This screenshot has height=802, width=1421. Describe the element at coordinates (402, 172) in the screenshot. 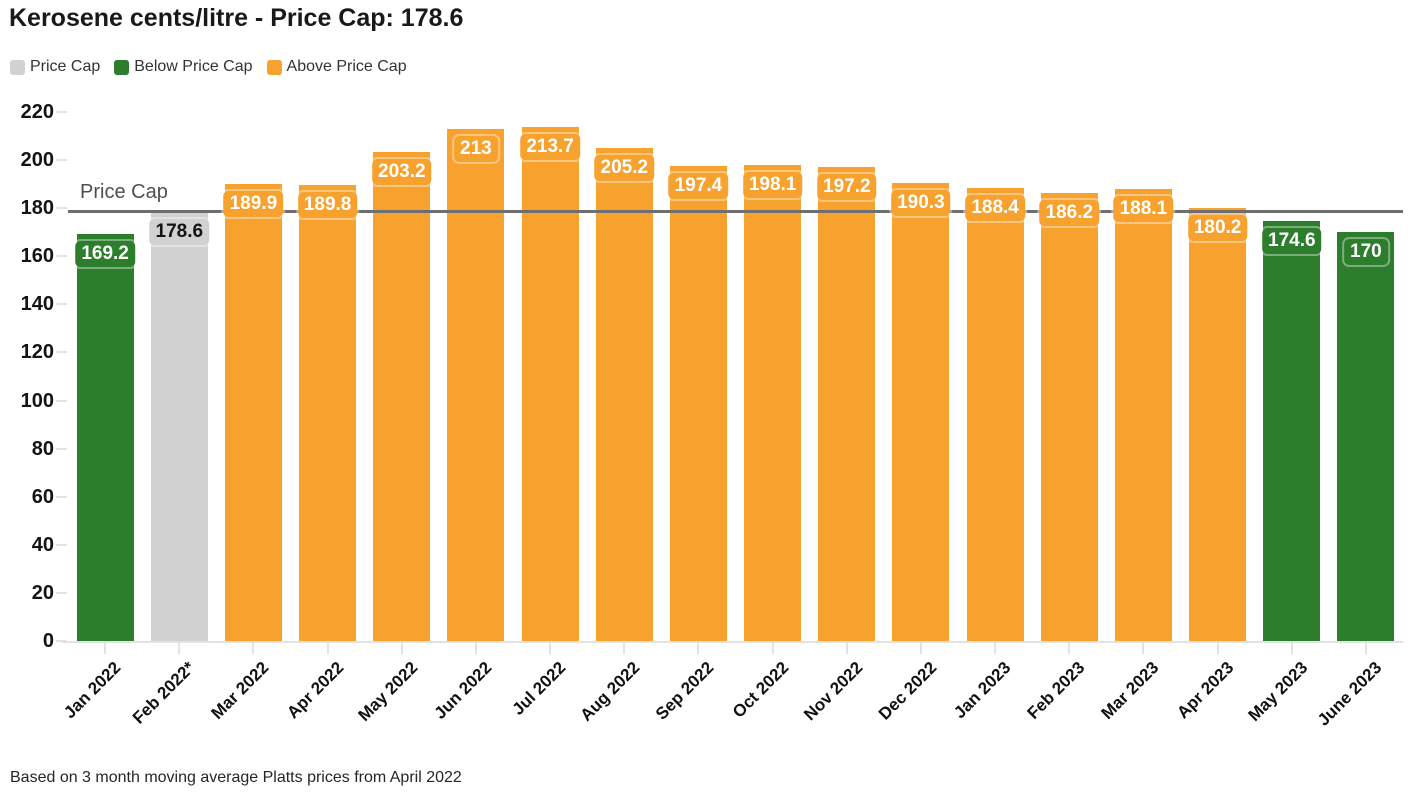

I see `bar-value-label: 203.2` at that location.